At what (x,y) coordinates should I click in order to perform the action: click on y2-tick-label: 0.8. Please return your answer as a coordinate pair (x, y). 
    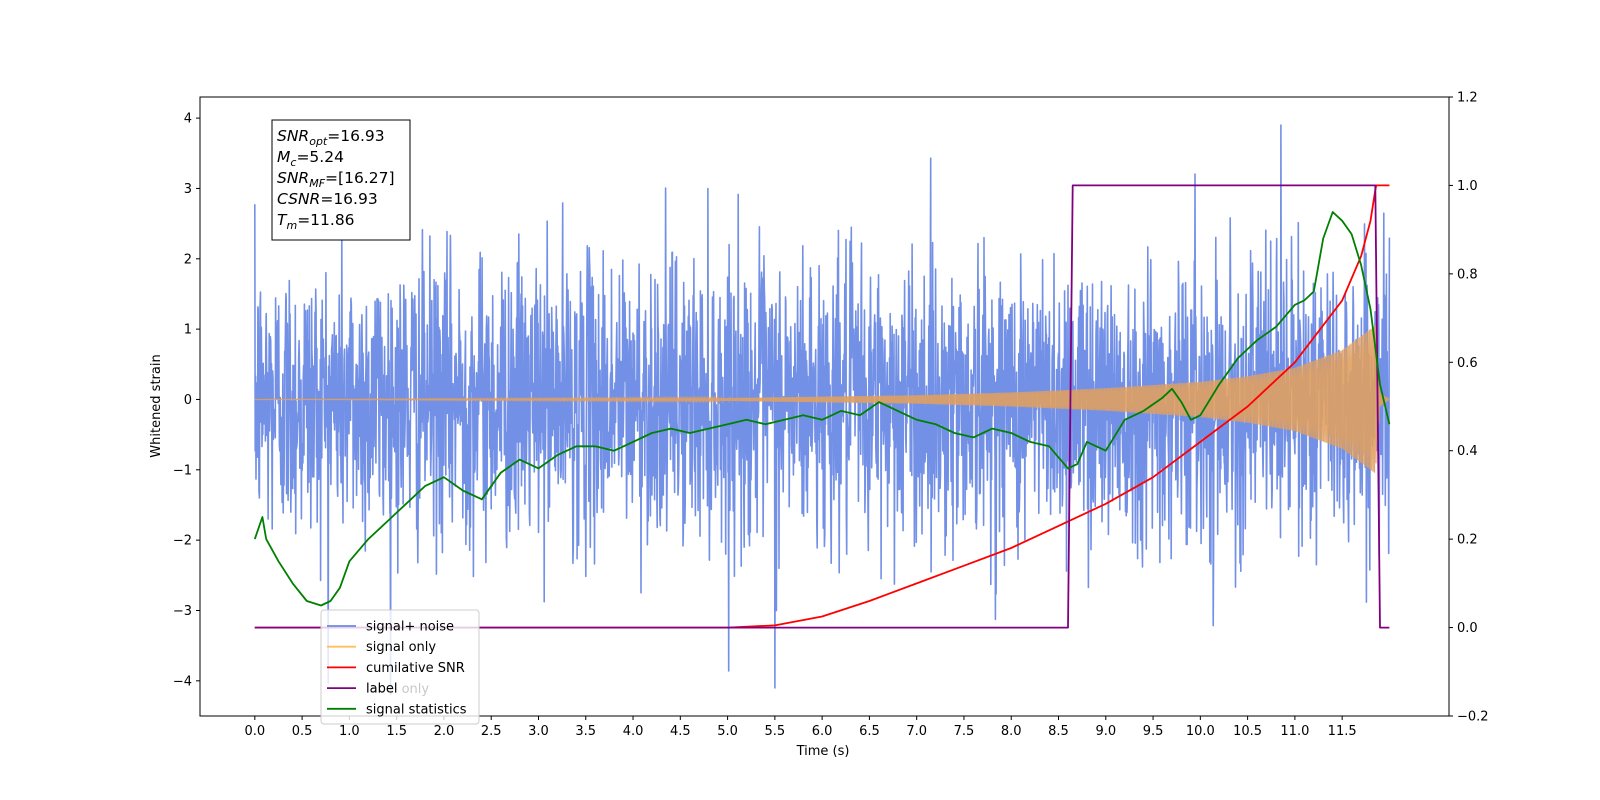
    Looking at the image, I should click on (1467, 274).